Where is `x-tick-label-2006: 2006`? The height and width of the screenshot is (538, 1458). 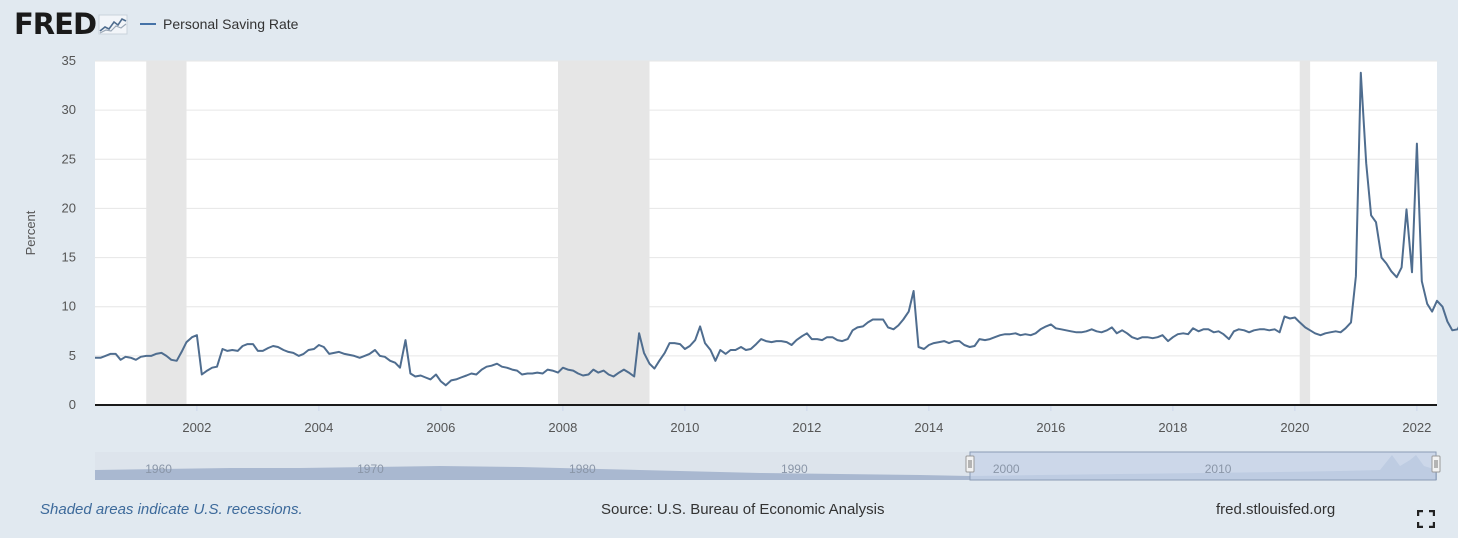
x-tick-label-2006: 2006 is located at coordinates (440, 427).